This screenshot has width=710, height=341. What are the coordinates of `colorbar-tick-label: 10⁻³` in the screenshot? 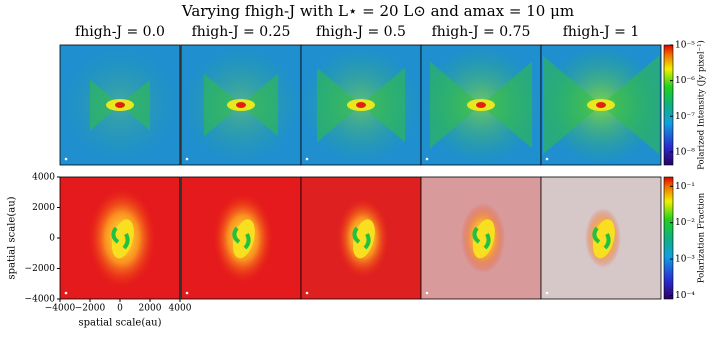 It's located at (685, 260).